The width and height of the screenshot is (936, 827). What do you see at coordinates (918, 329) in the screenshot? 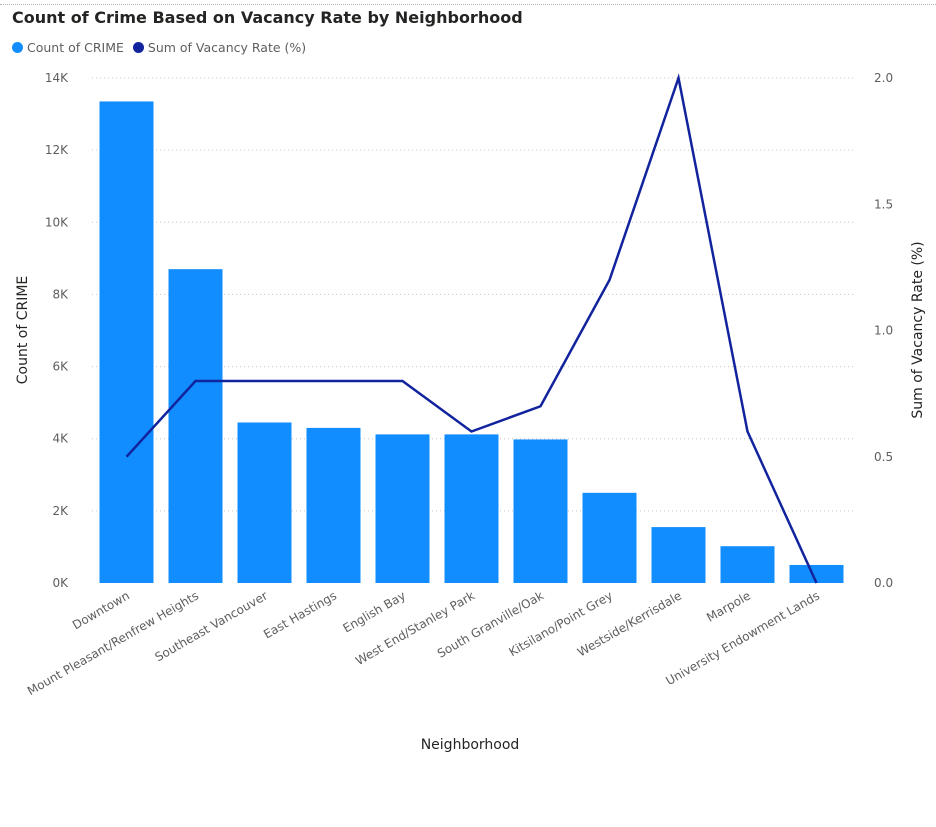
I see `y-axis-right-title: Sum of Vacancy Rate (%)` at bounding box center [918, 329].